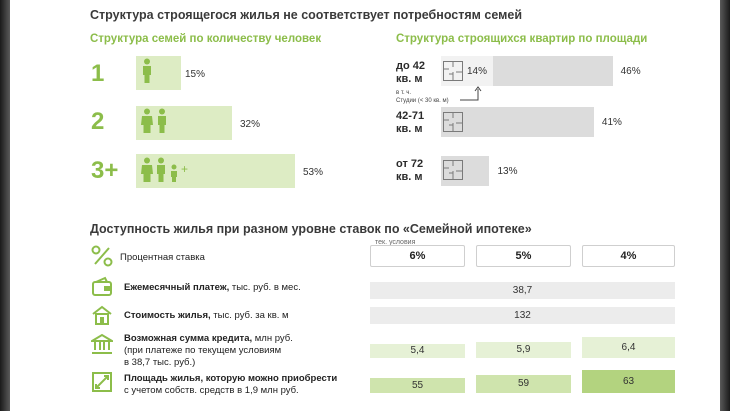 The width and height of the screenshot is (730, 411). Describe the element at coordinates (147, 71) in the screenshot. I see `person-icon` at that location.